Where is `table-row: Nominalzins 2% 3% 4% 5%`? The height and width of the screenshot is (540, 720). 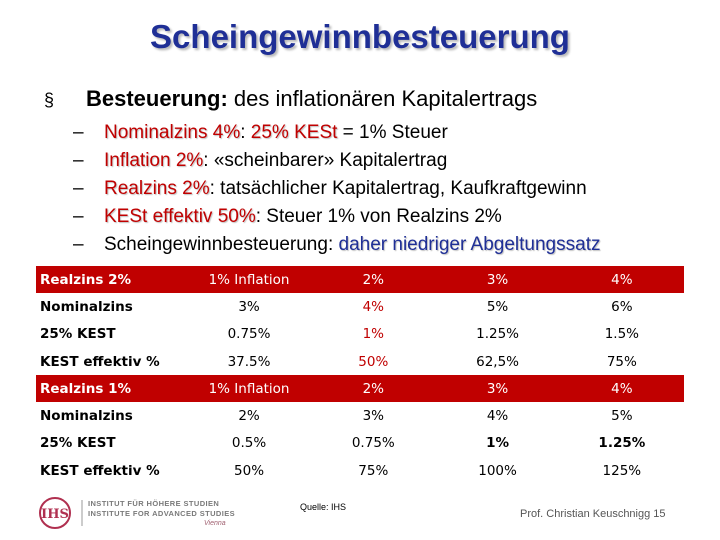
table-row: Nominalzins 2% 3% 4% 5% is located at coordinates (360, 415).